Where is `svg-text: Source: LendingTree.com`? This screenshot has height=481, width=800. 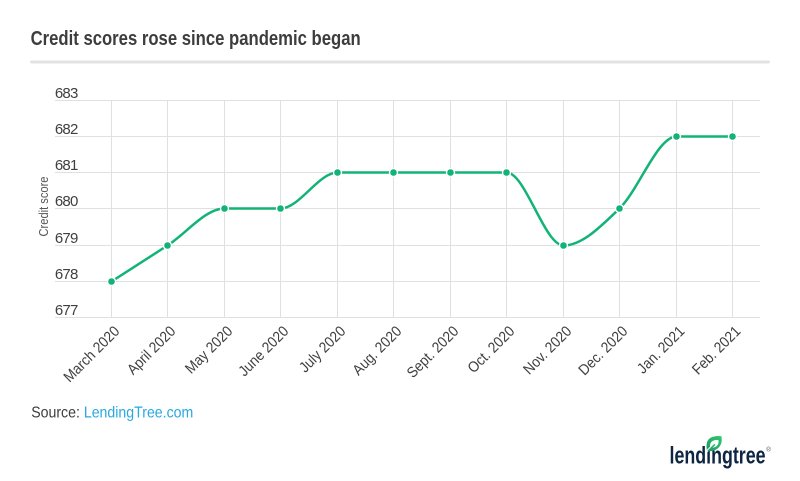
svg-text: Source: LendingTree.com is located at coordinates (112, 413).